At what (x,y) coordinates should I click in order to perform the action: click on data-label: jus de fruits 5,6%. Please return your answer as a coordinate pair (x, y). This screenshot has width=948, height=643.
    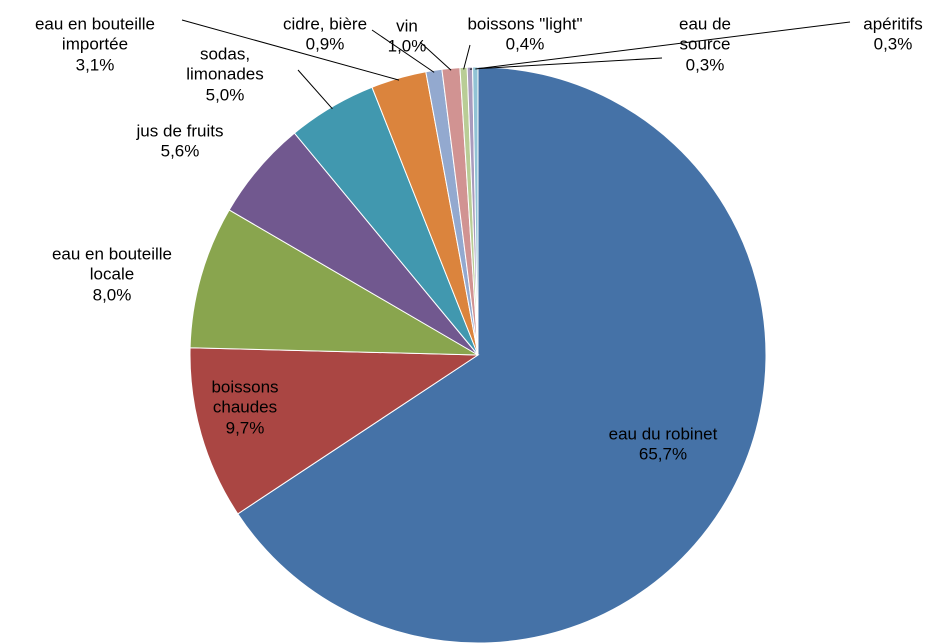
    Looking at the image, I should click on (180, 142).